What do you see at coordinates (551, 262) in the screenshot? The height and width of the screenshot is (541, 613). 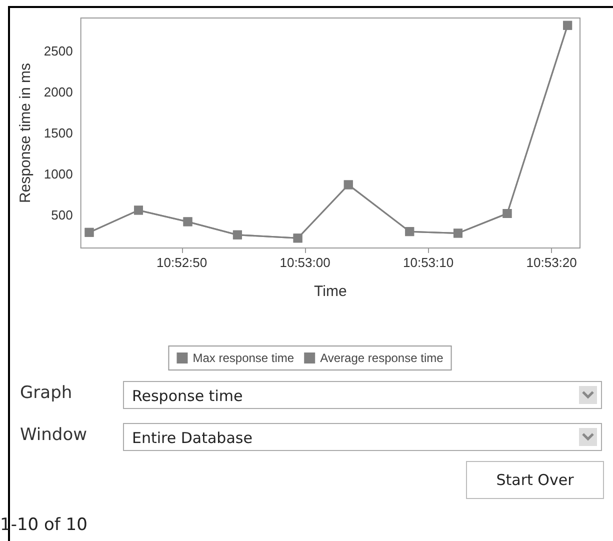 I see `x-tick-label: 10:53:20` at bounding box center [551, 262].